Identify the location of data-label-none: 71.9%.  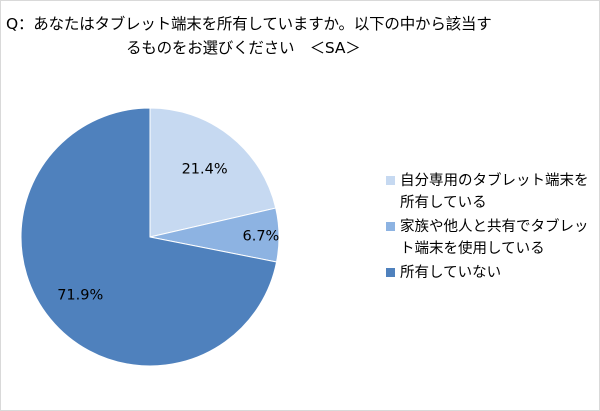
(80, 295).